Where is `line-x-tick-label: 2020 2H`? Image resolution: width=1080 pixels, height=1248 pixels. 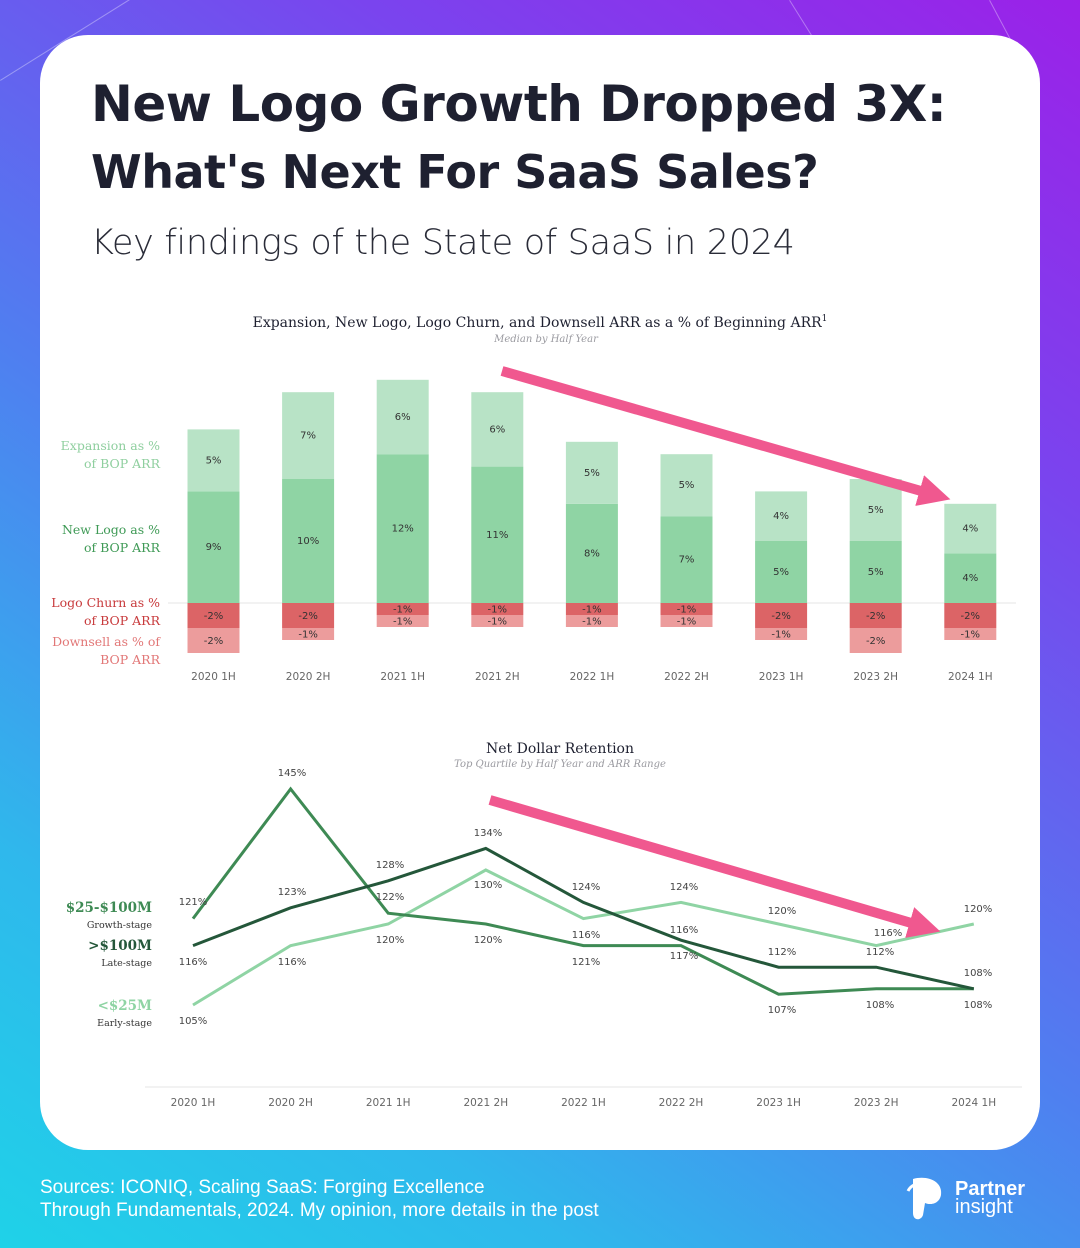 line-x-tick-label: 2020 2H is located at coordinates (290, 1103).